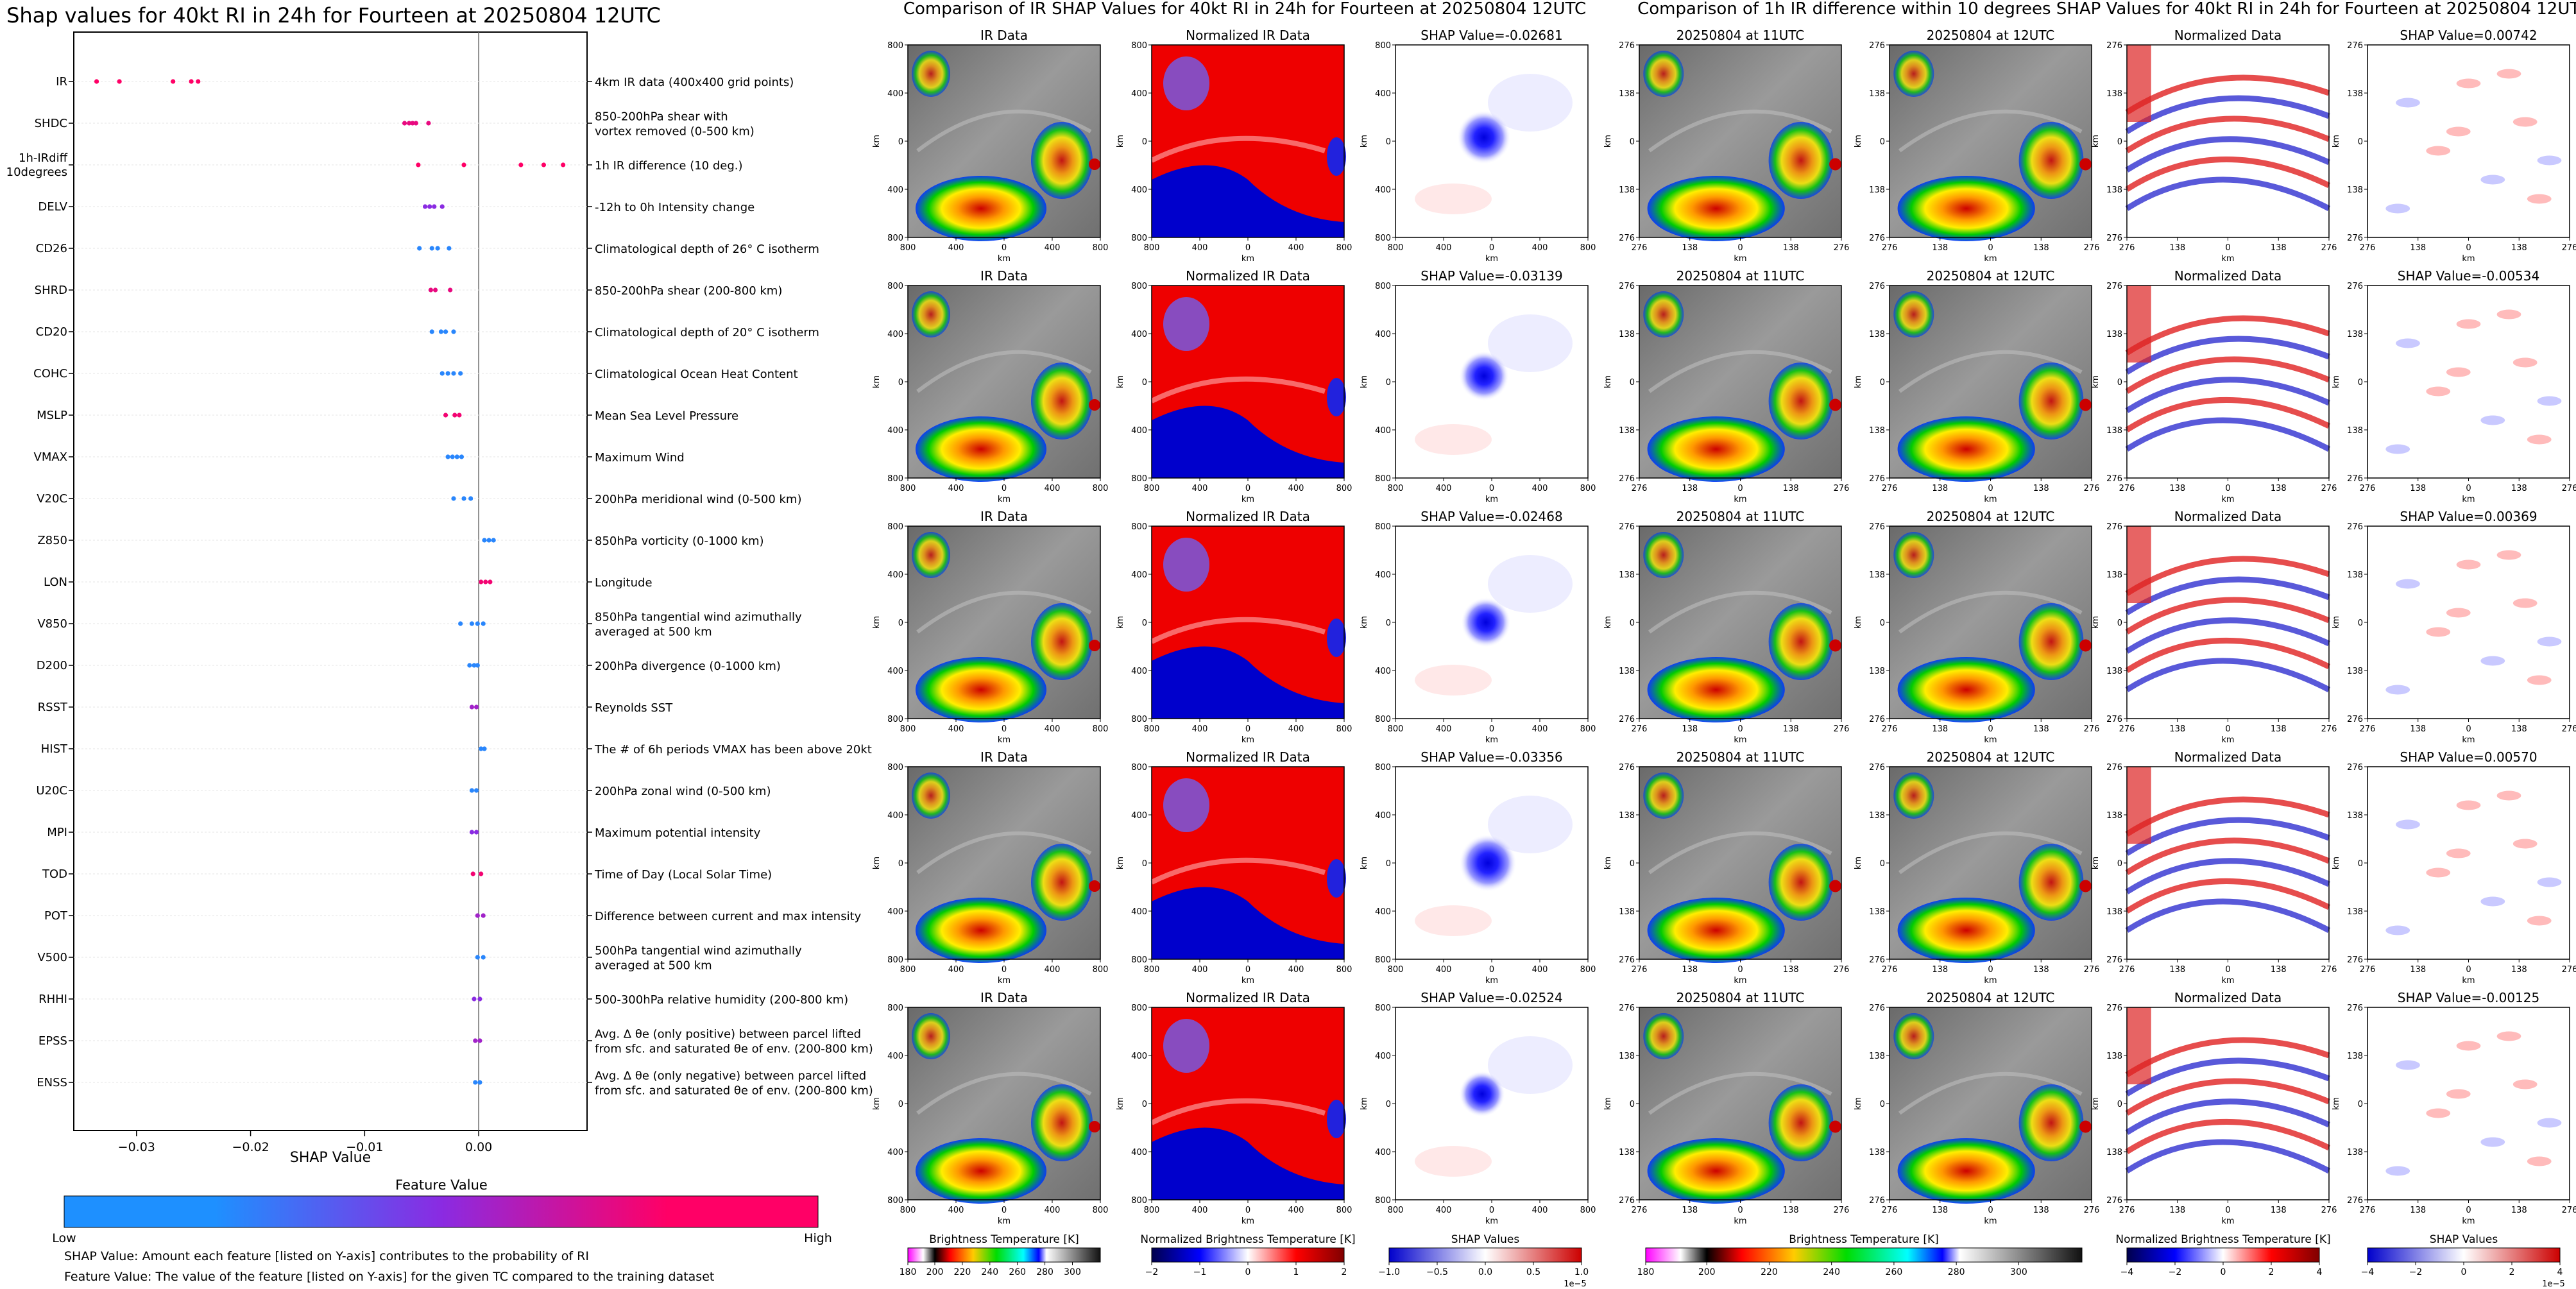 The height and width of the screenshot is (1289, 2576). What do you see at coordinates (2127, 1272) in the screenshot?
I see `colorbar-tick-label: −4` at bounding box center [2127, 1272].